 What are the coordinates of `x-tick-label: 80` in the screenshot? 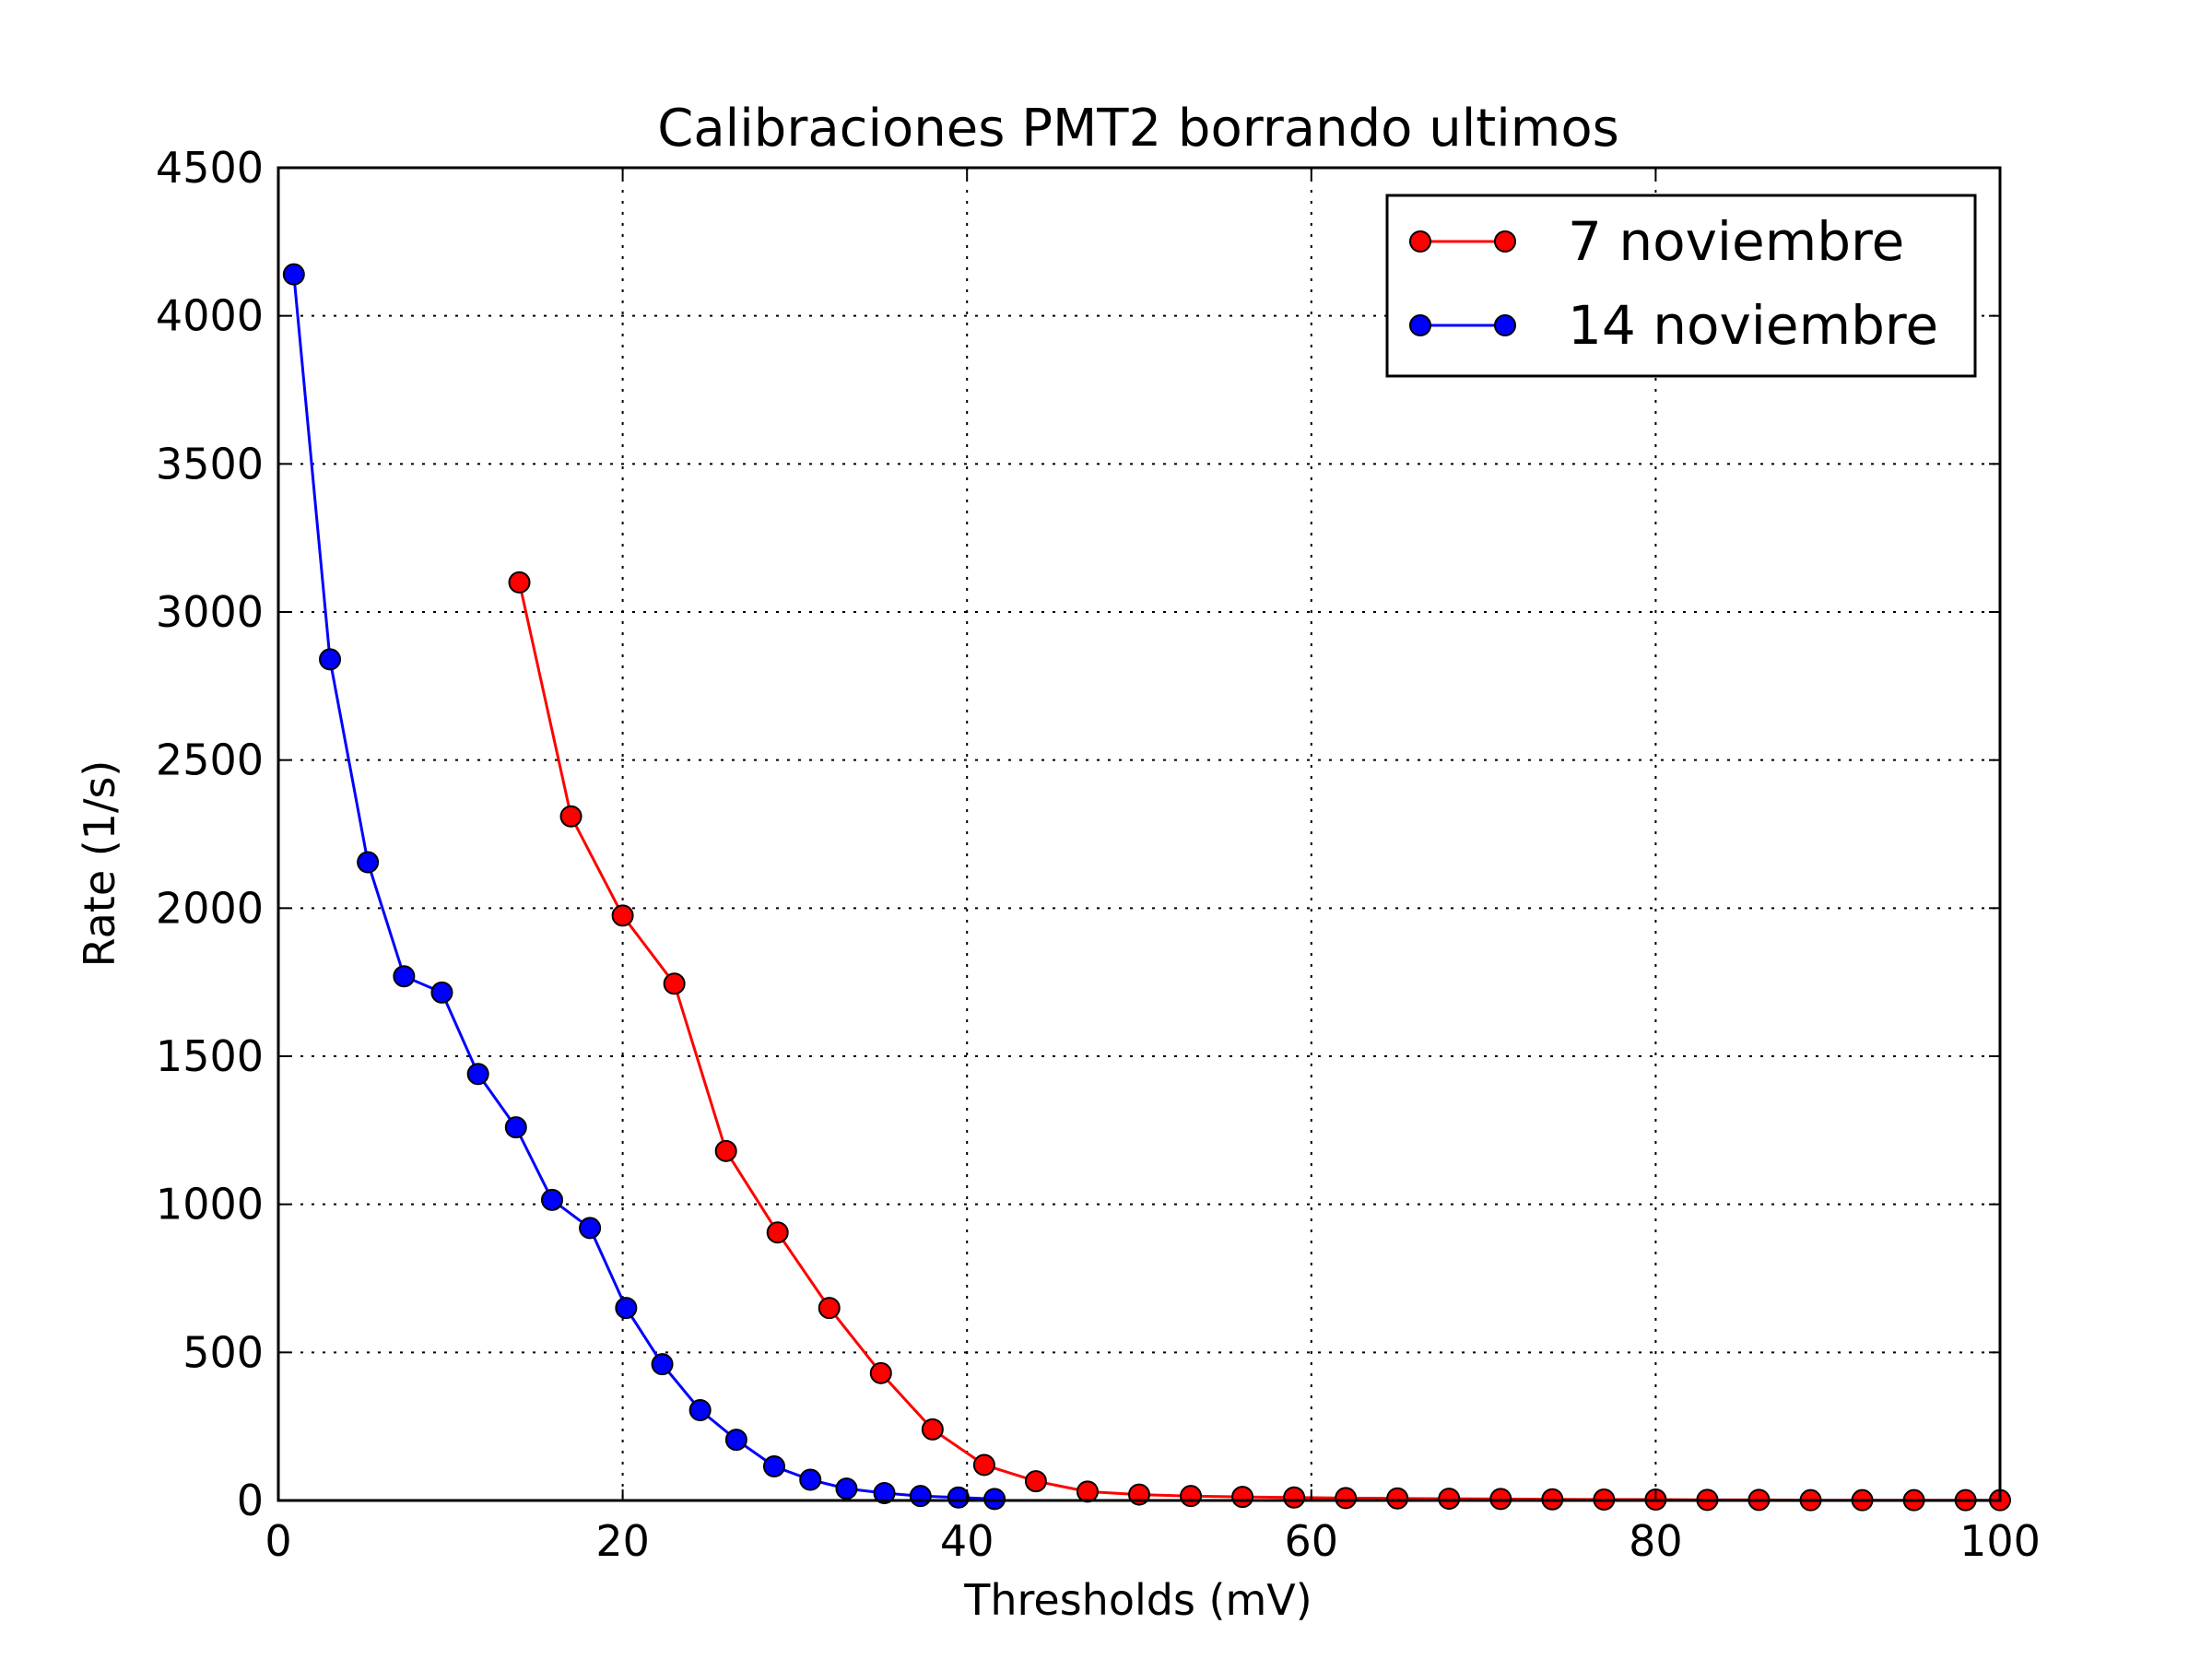 It's located at (1656, 1541).